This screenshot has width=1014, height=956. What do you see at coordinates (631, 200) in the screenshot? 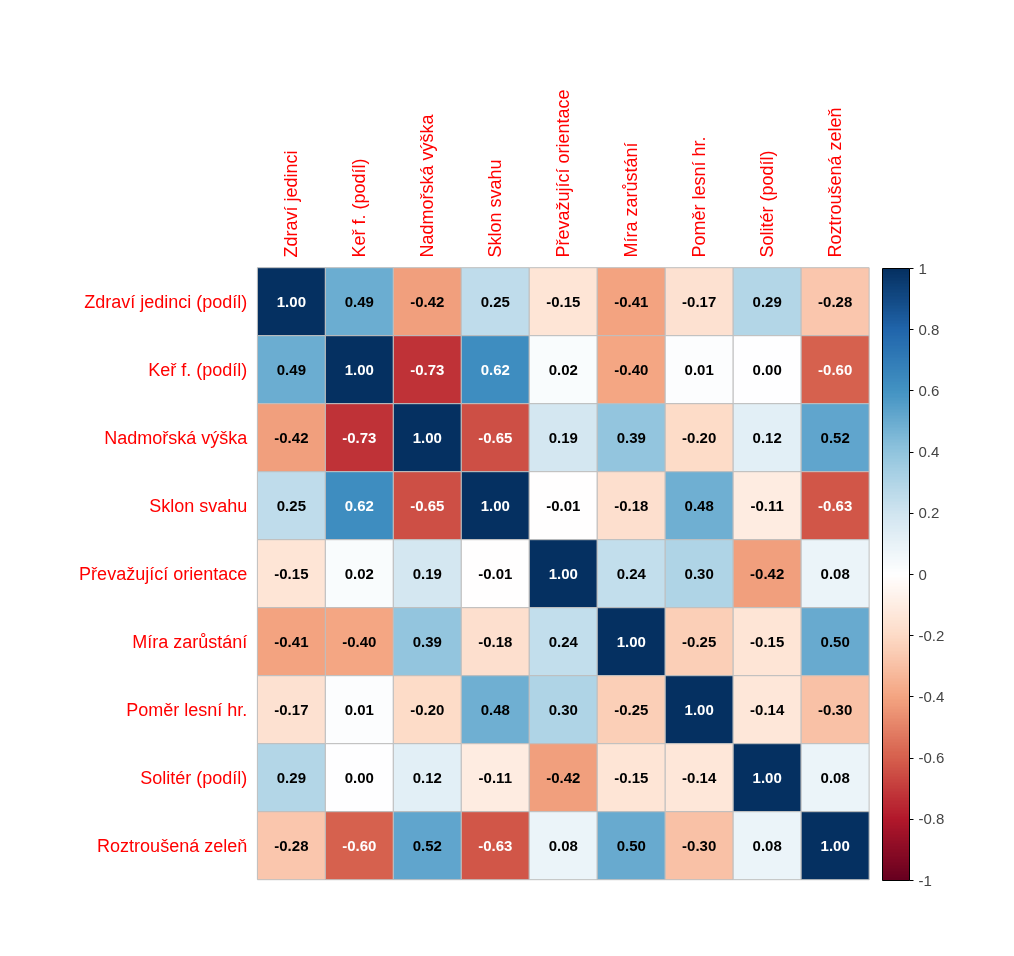
I see `x-tick-label: Míra zarůstání` at bounding box center [631, 200].